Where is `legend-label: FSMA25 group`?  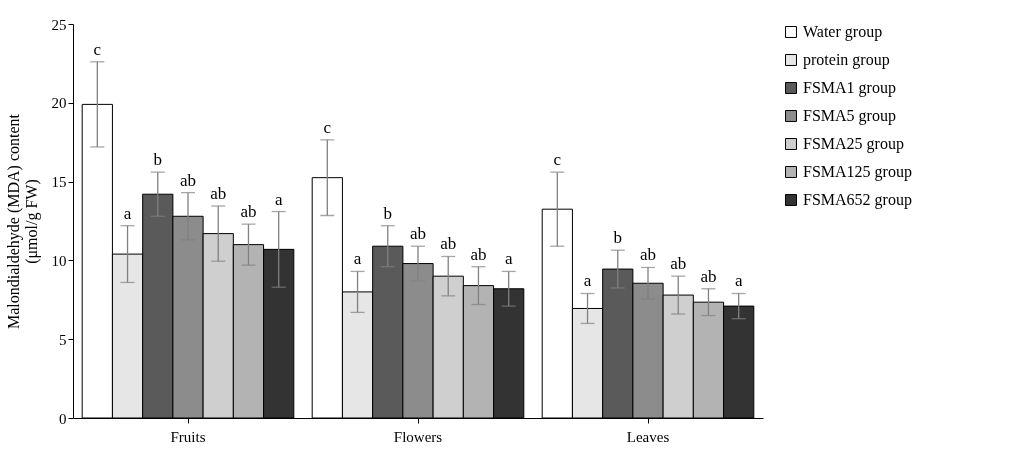 legend-label: FSMA25 group is located at coordinates (853, 144).